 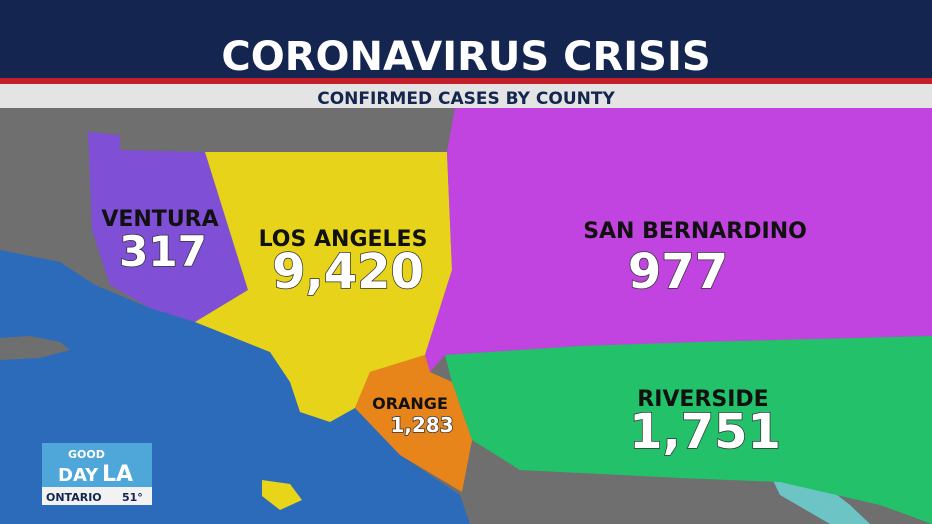 What do you see at coordinates (78, 475) in the screenshot?
I see `logo-text: DAY` at bounding box center [78, 475].